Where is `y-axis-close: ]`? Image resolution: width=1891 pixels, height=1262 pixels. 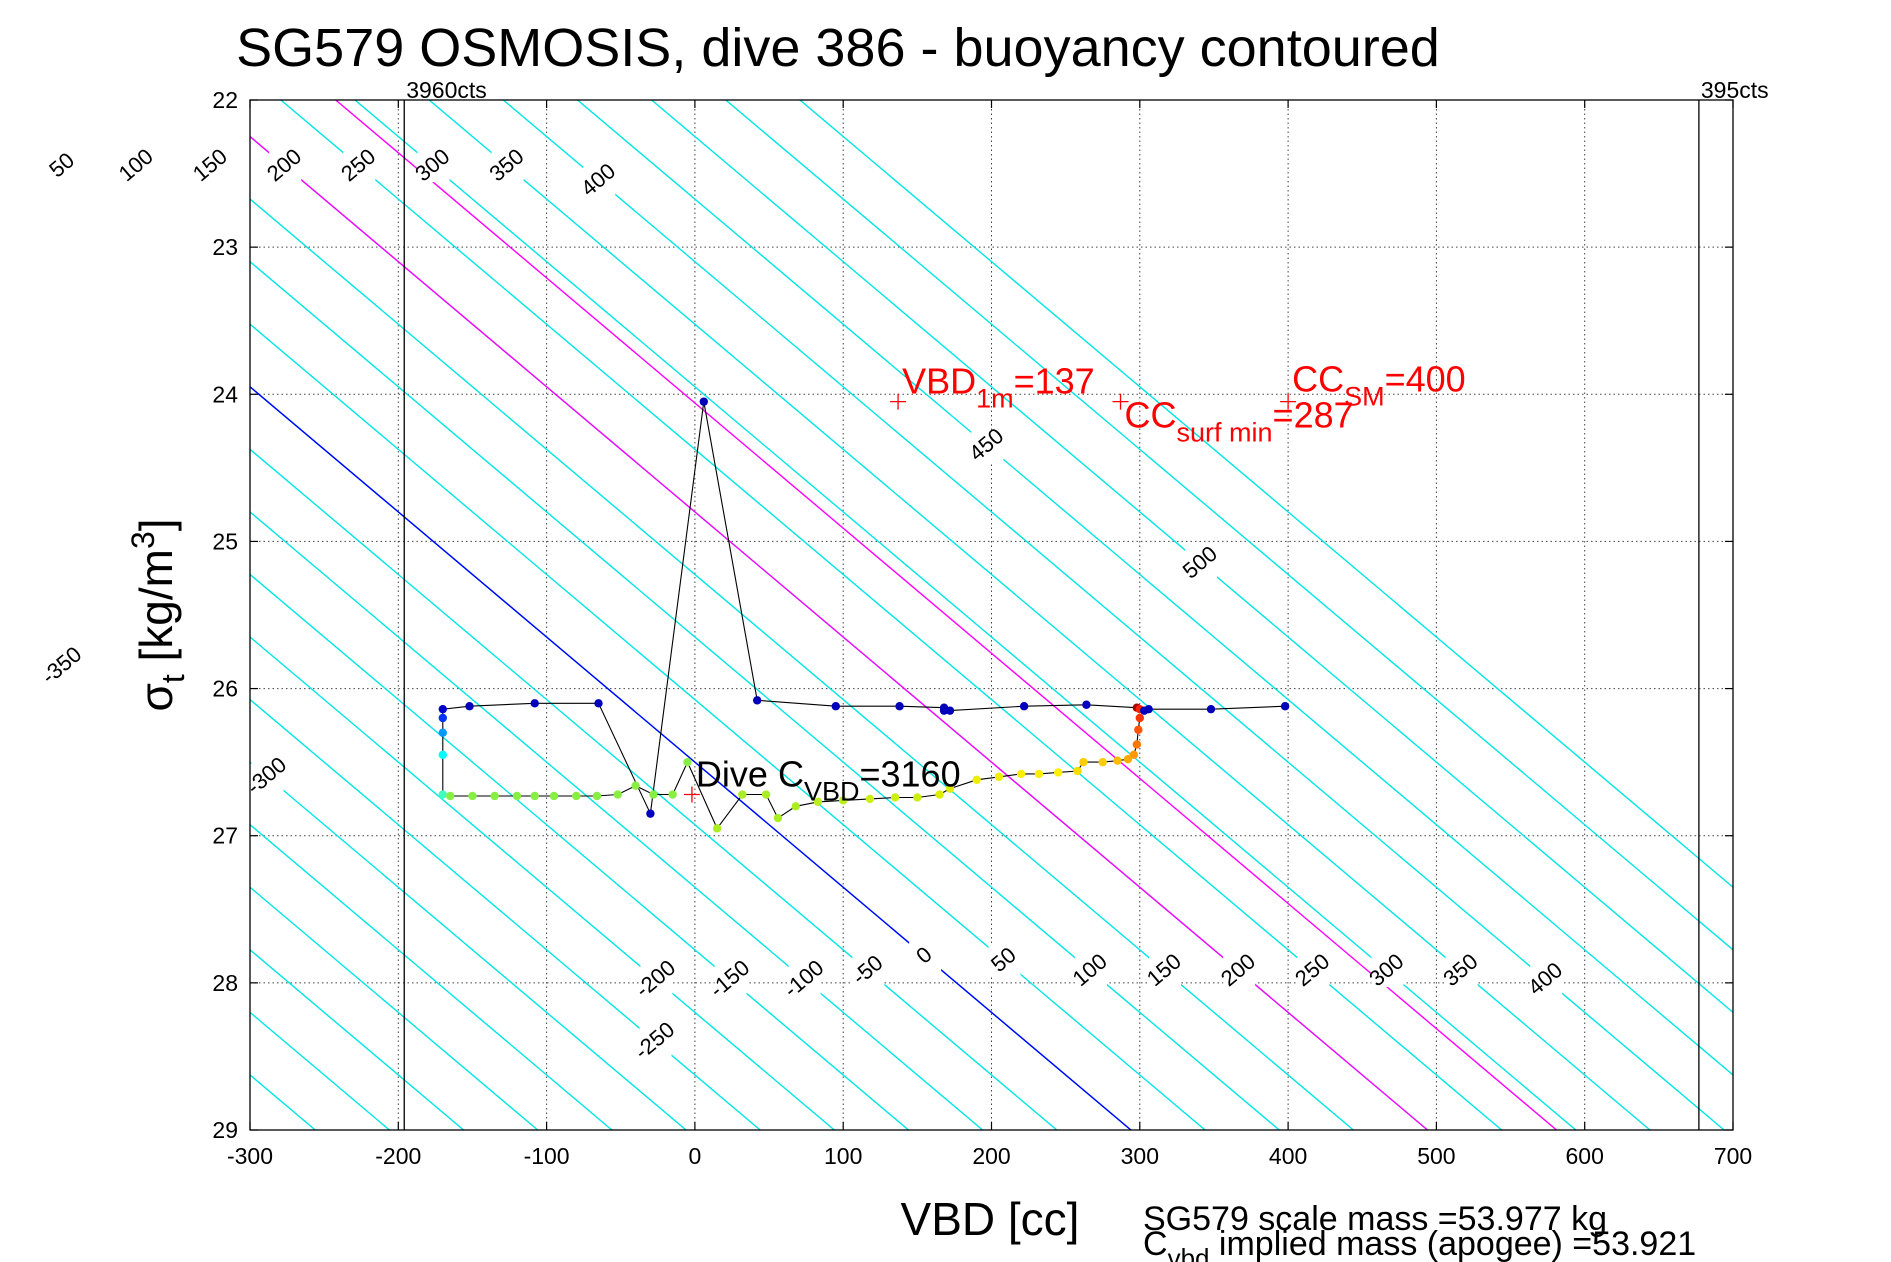 y-axis-close: ] is located at coordinates (156, 524).